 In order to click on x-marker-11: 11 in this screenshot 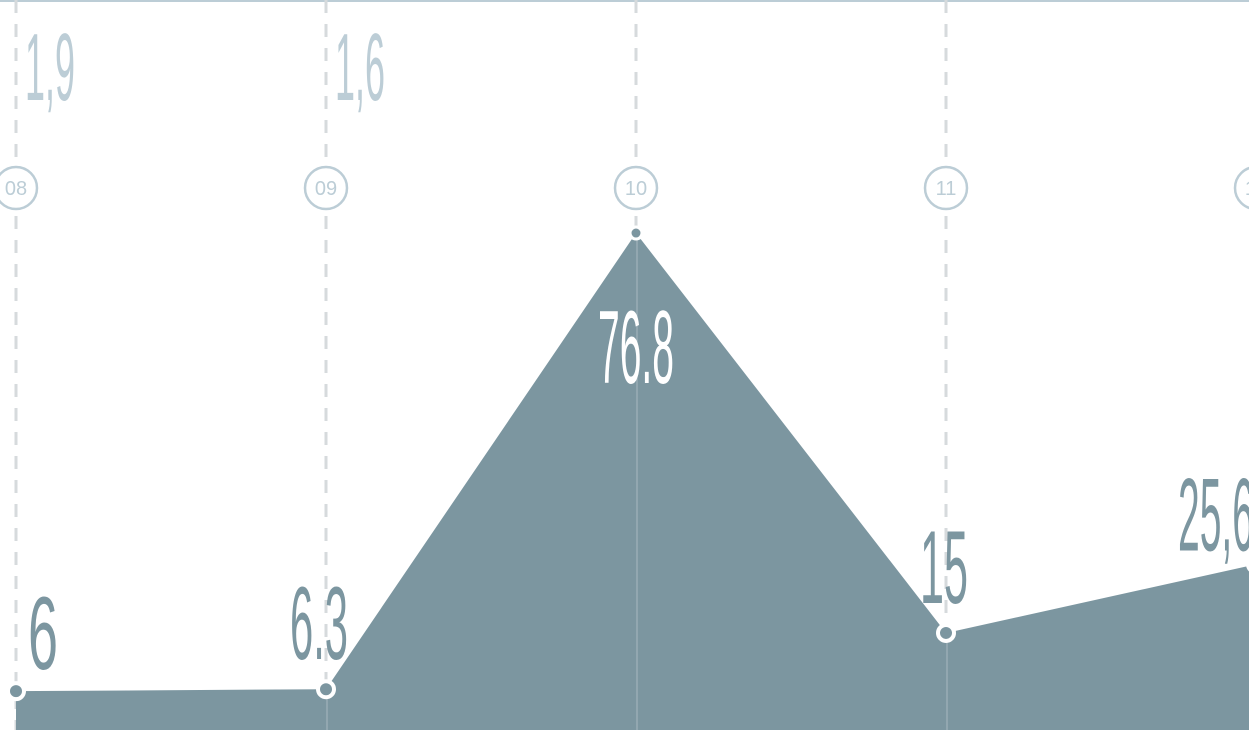, I will do `click(946, 188)`.